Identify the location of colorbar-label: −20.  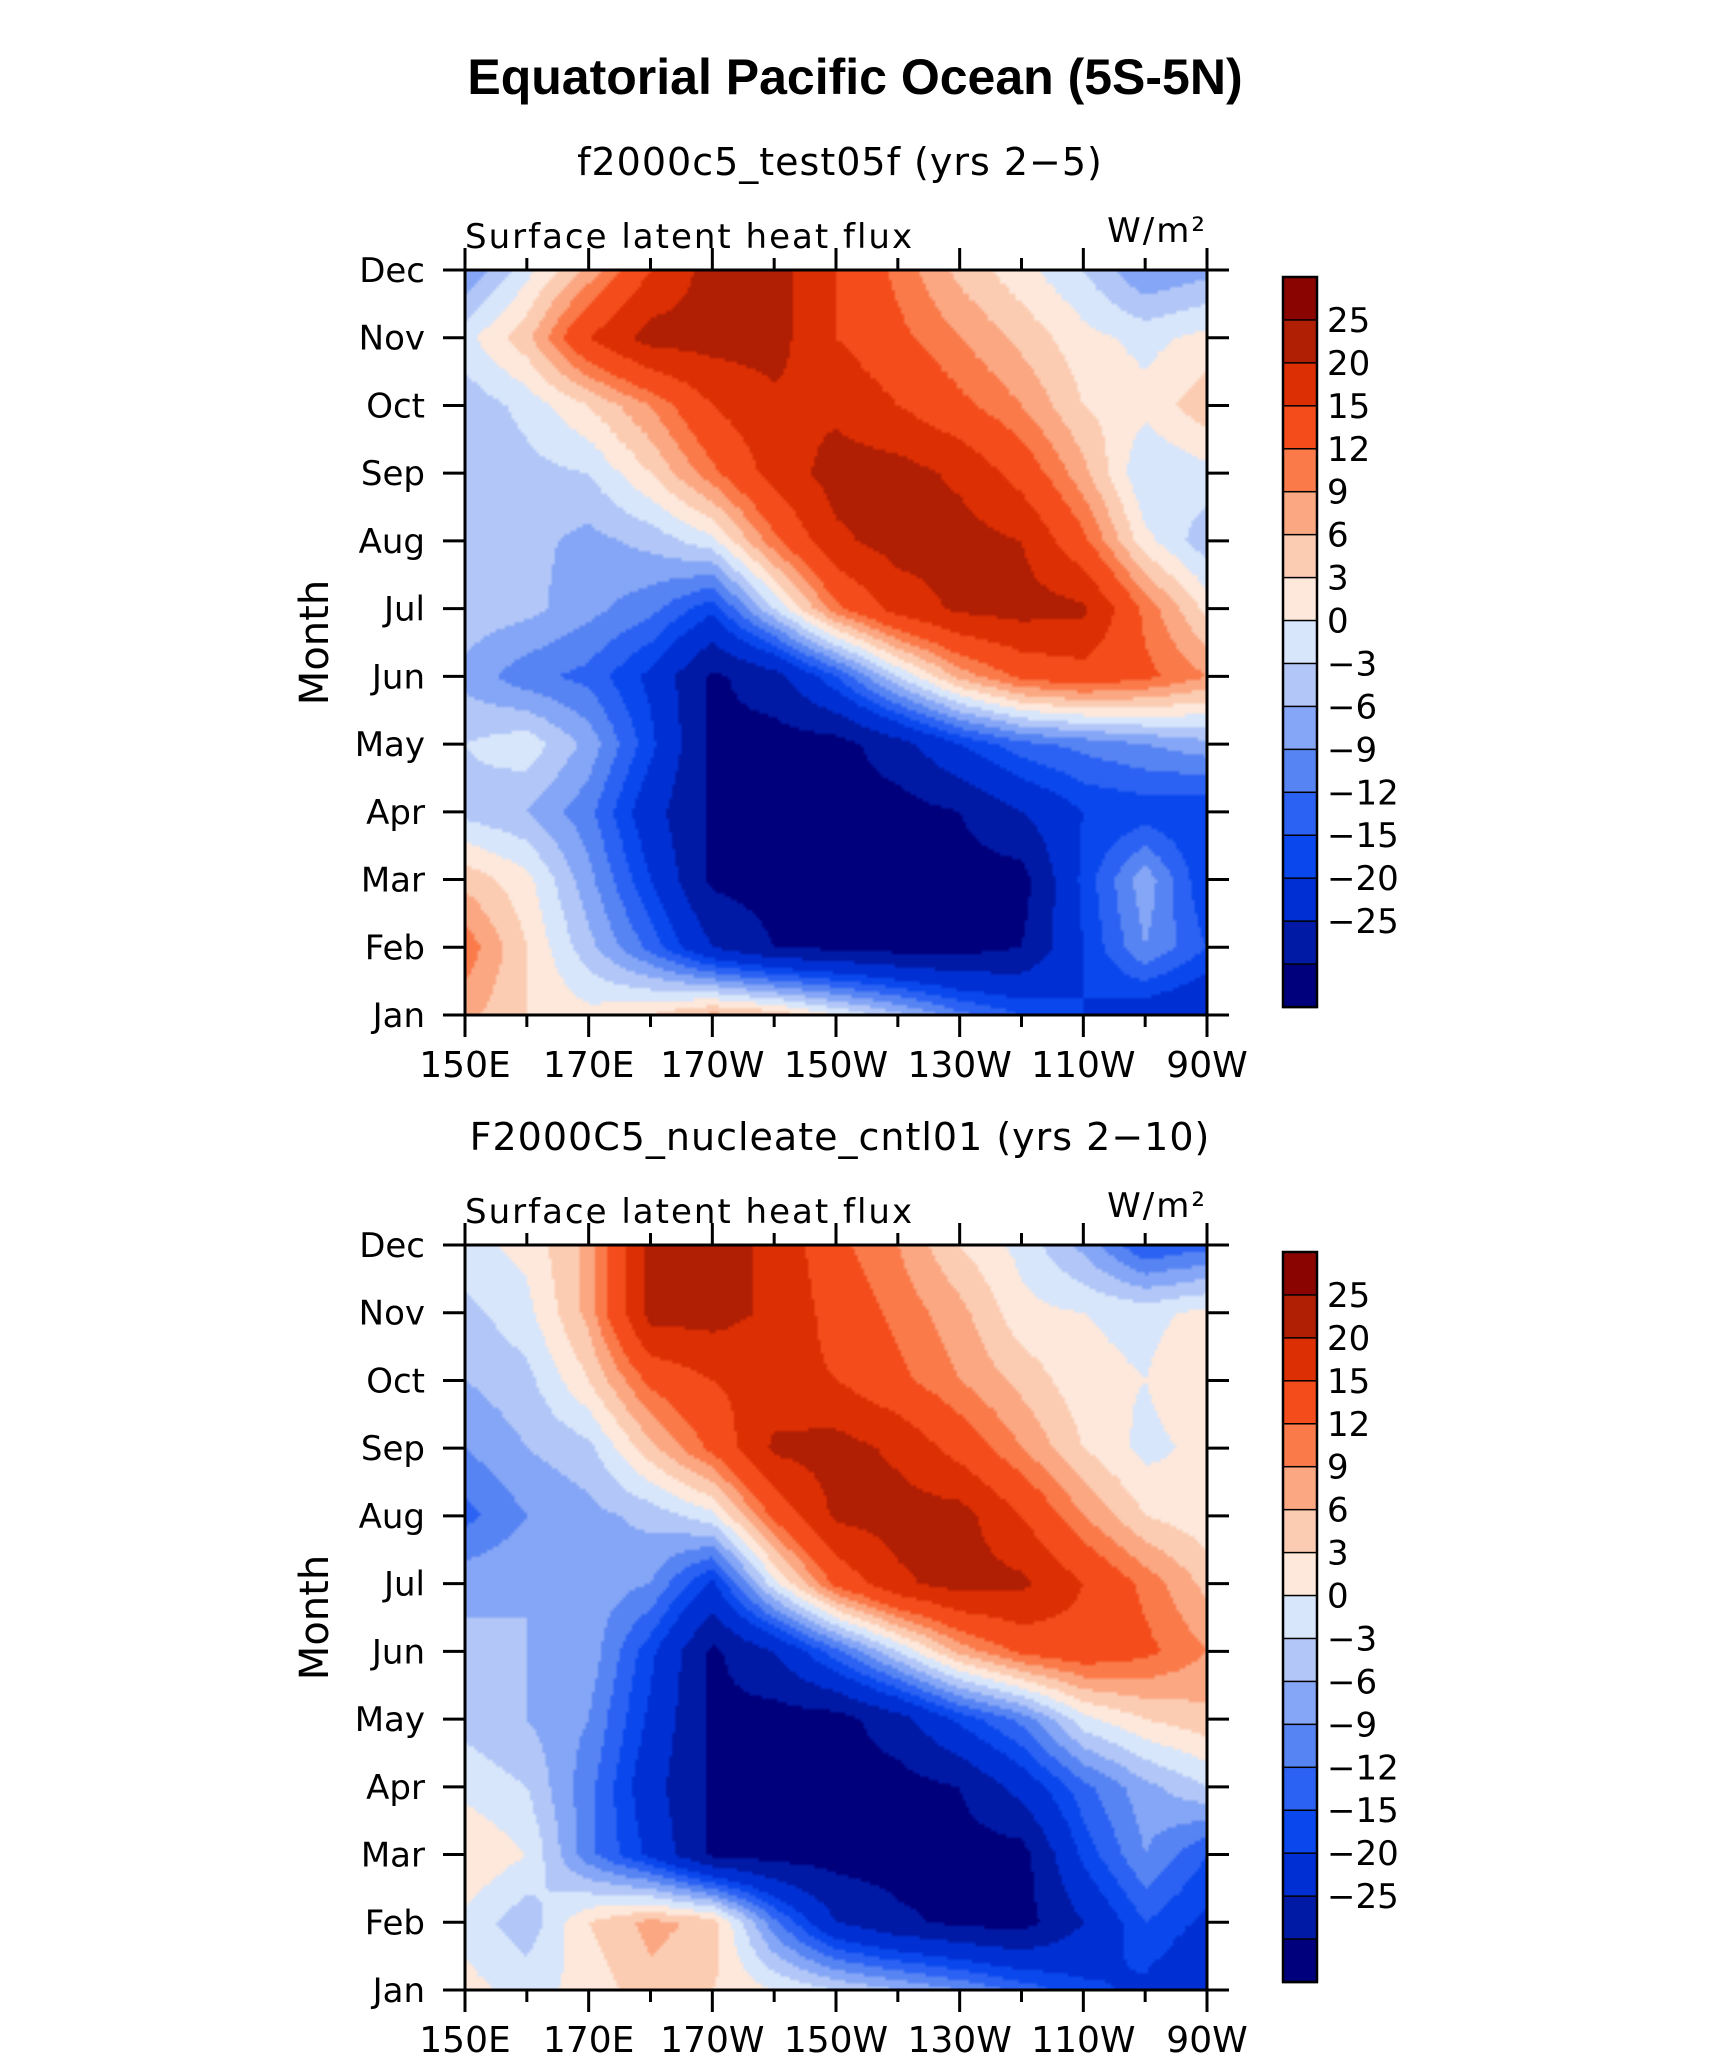
(1363, 879).